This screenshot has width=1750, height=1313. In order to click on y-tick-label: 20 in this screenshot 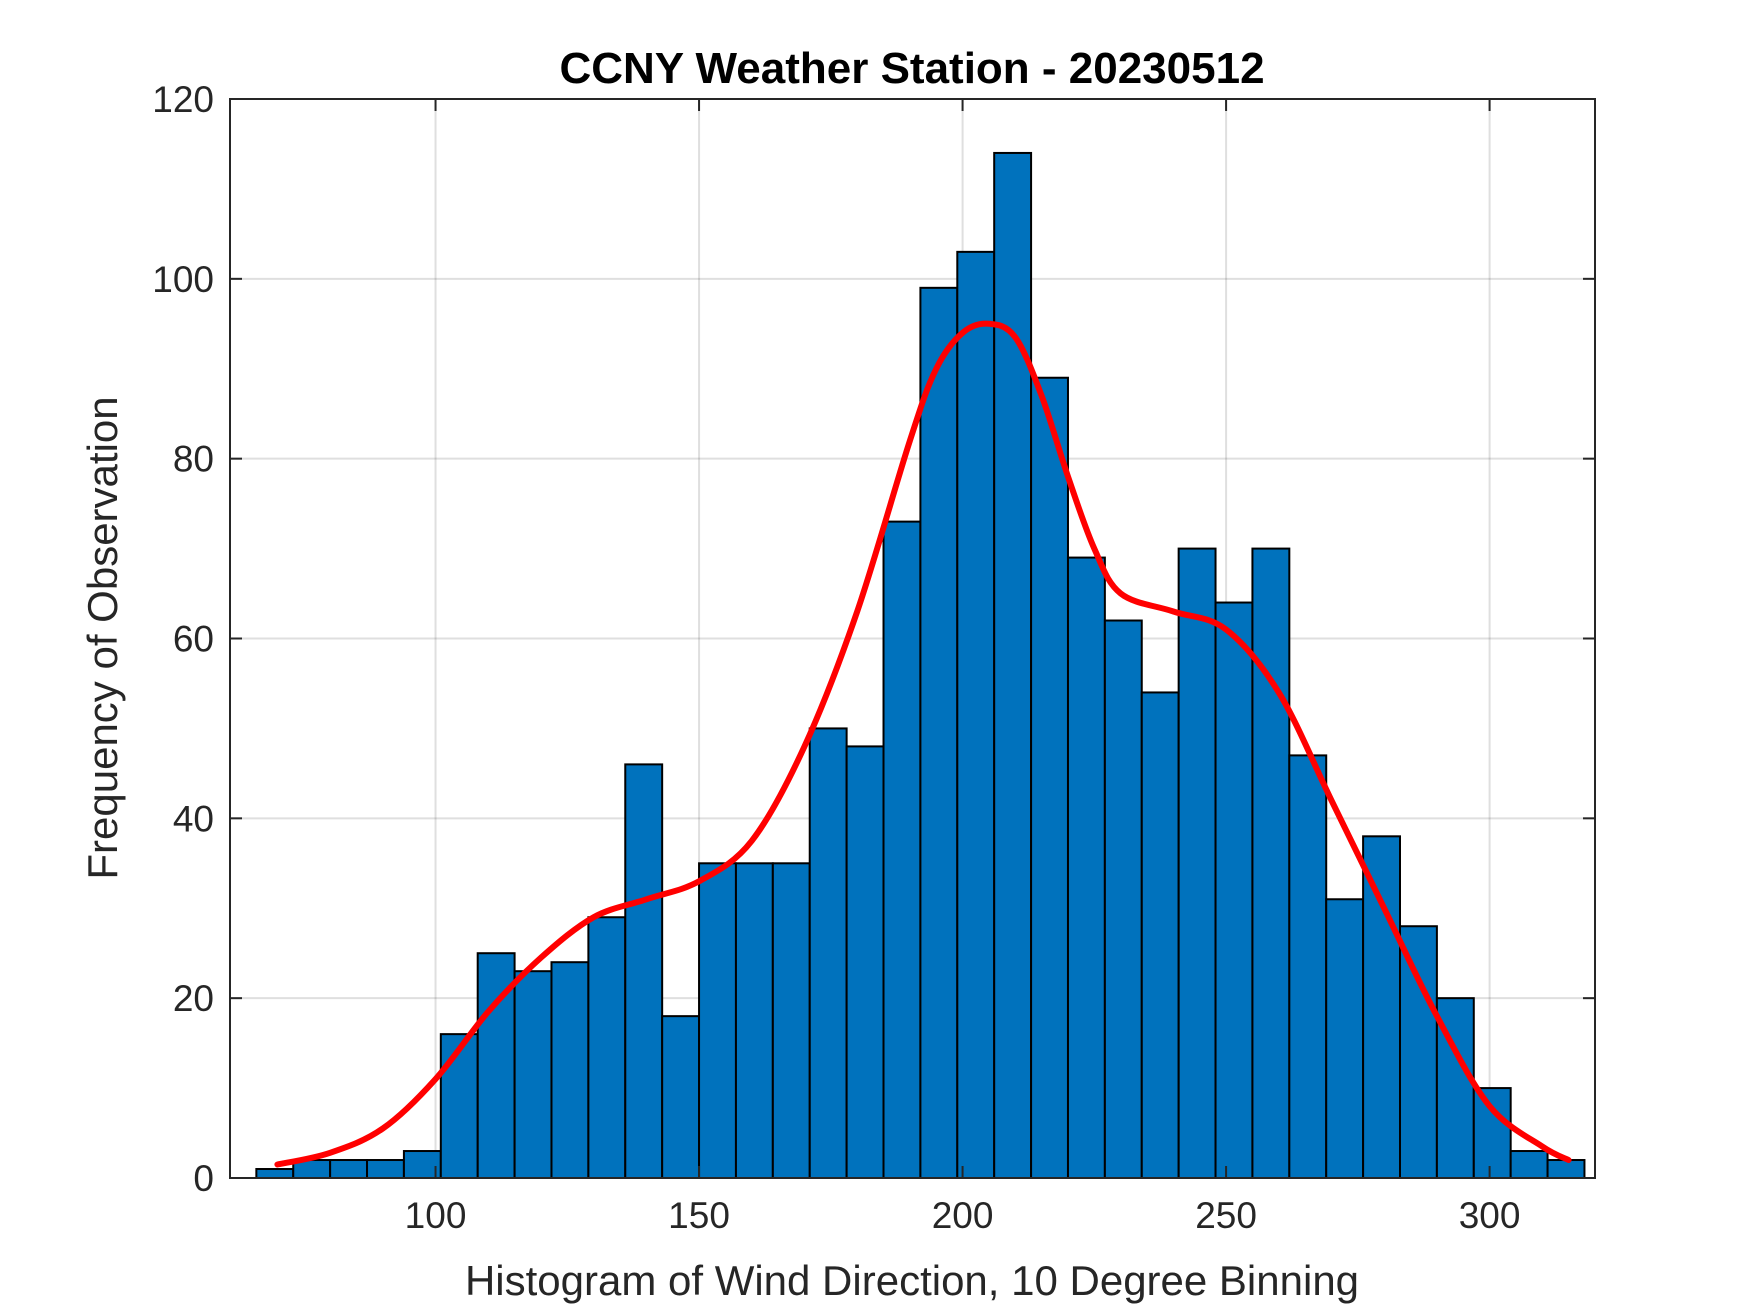, I will do `click(193, 998)`.